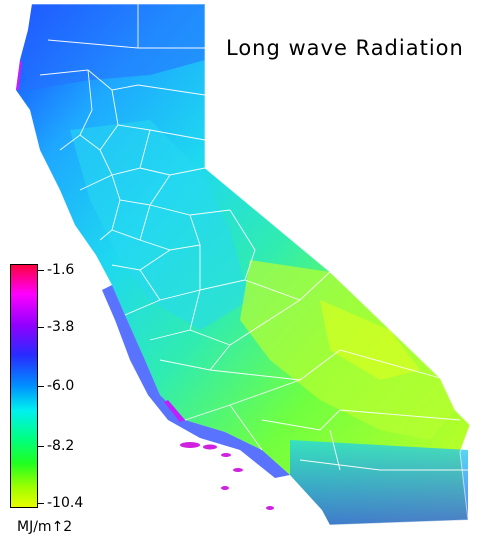  I want to click on central-valley-region, so click(160, 225).